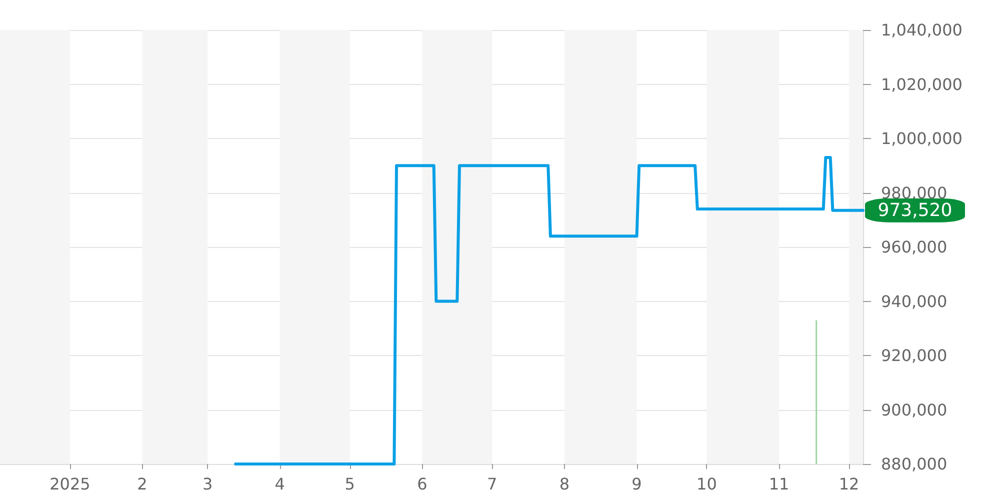 The image size is (1000, 500). What do you see at coordinates (921, 30) in the screenshot?
I see `y-tick-label: 1,040,000` at bounding box center [921, 30].